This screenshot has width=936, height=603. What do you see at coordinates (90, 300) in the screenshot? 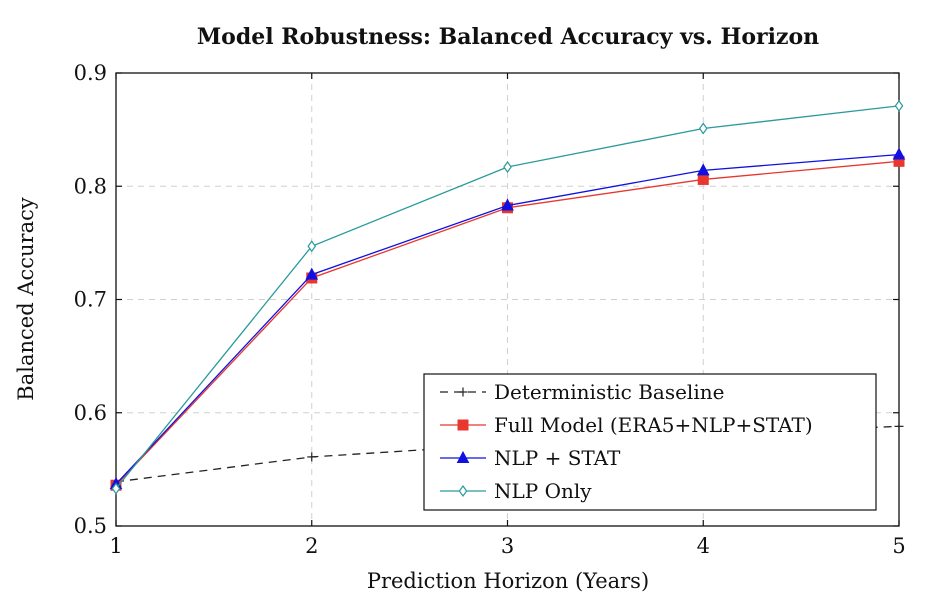
I see `y-tick-label: 0.7` at bounding box center [90, 300].